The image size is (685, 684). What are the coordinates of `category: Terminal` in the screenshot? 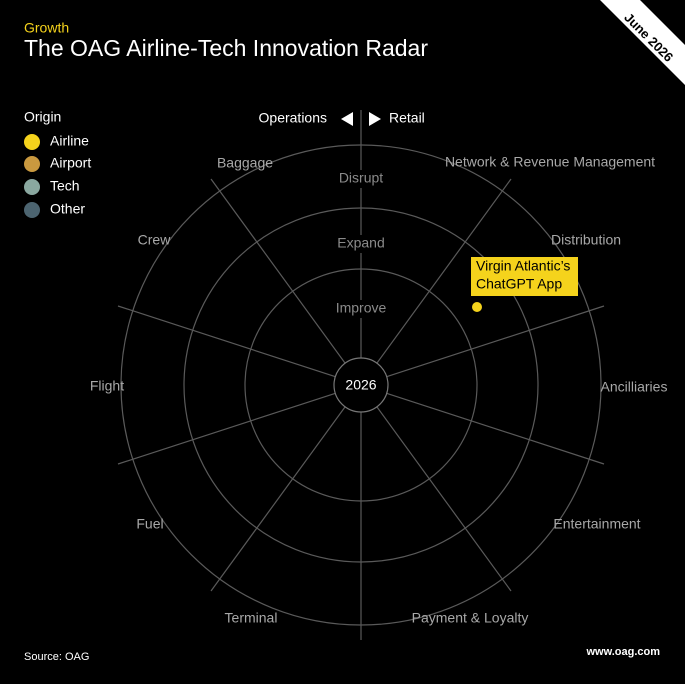 It's located at (251, 618).